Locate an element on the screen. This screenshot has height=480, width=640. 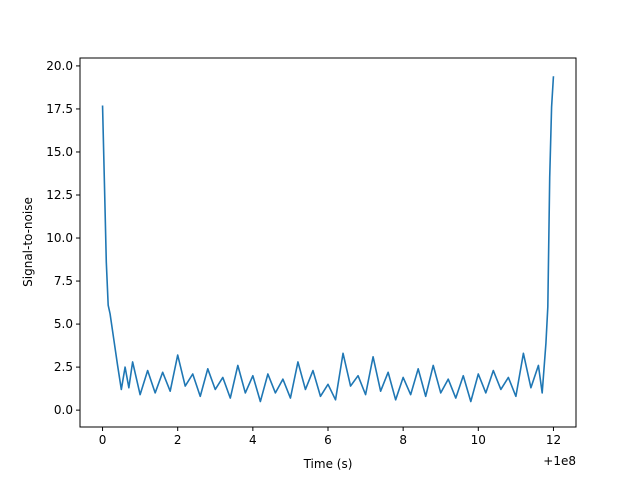
x-tick-label: 10 is located at coordinates (478, 440).